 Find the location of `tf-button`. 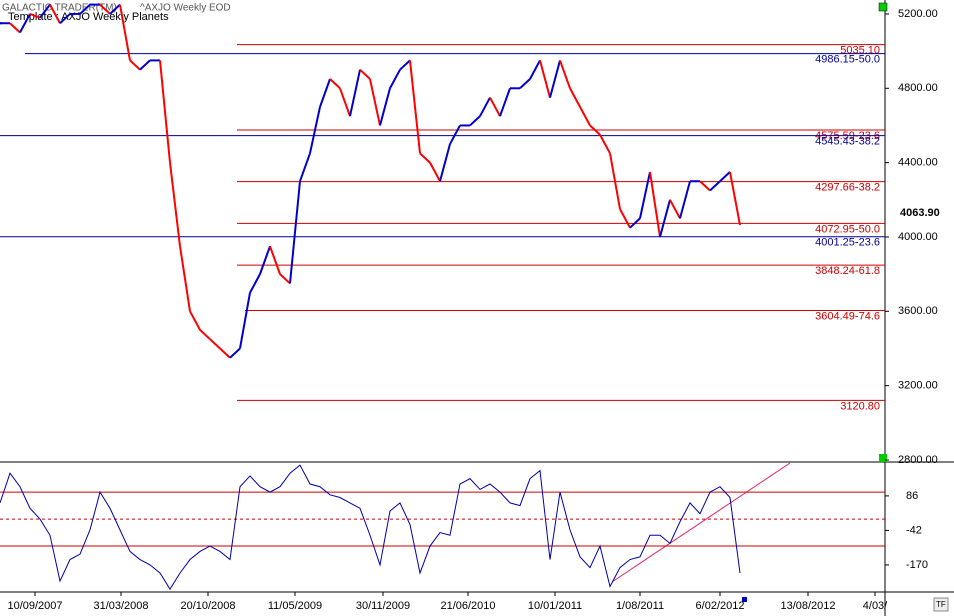

tf-button is located at coordinates (941, 604).